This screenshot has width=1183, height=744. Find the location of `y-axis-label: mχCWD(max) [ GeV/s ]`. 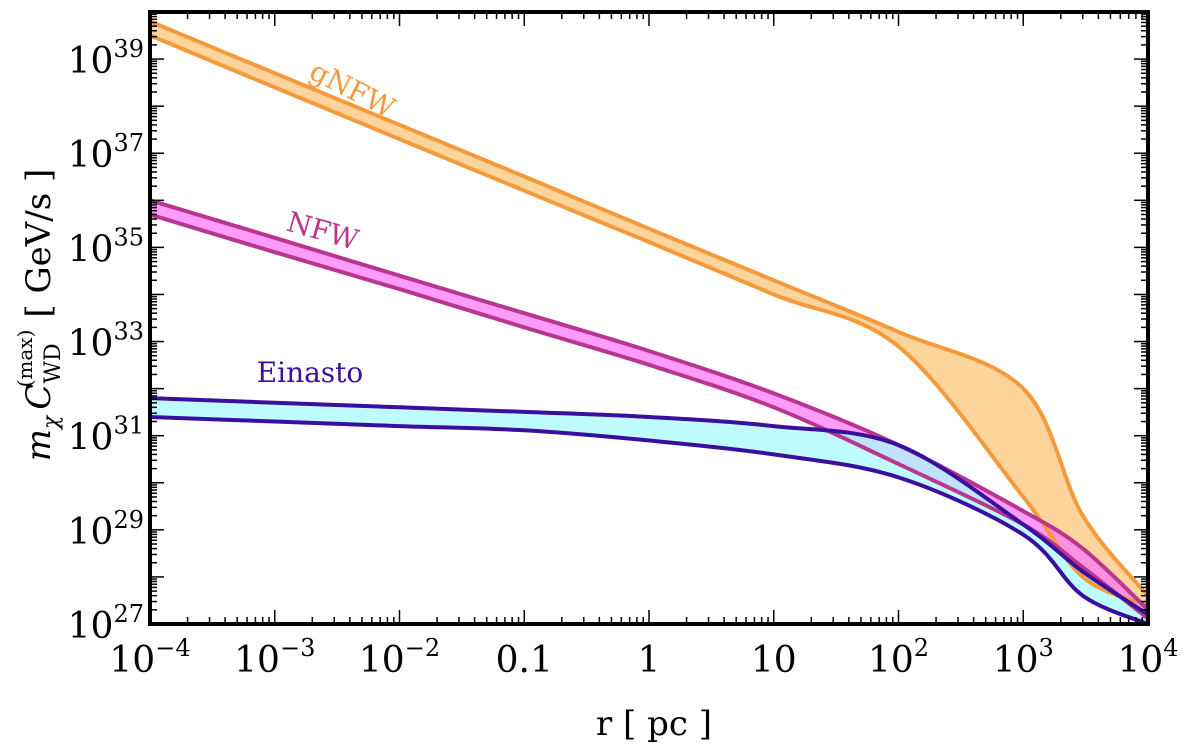

y-axis-label: mχCWD(max) [ GeV/s ] is located at coordinates (39, 315).